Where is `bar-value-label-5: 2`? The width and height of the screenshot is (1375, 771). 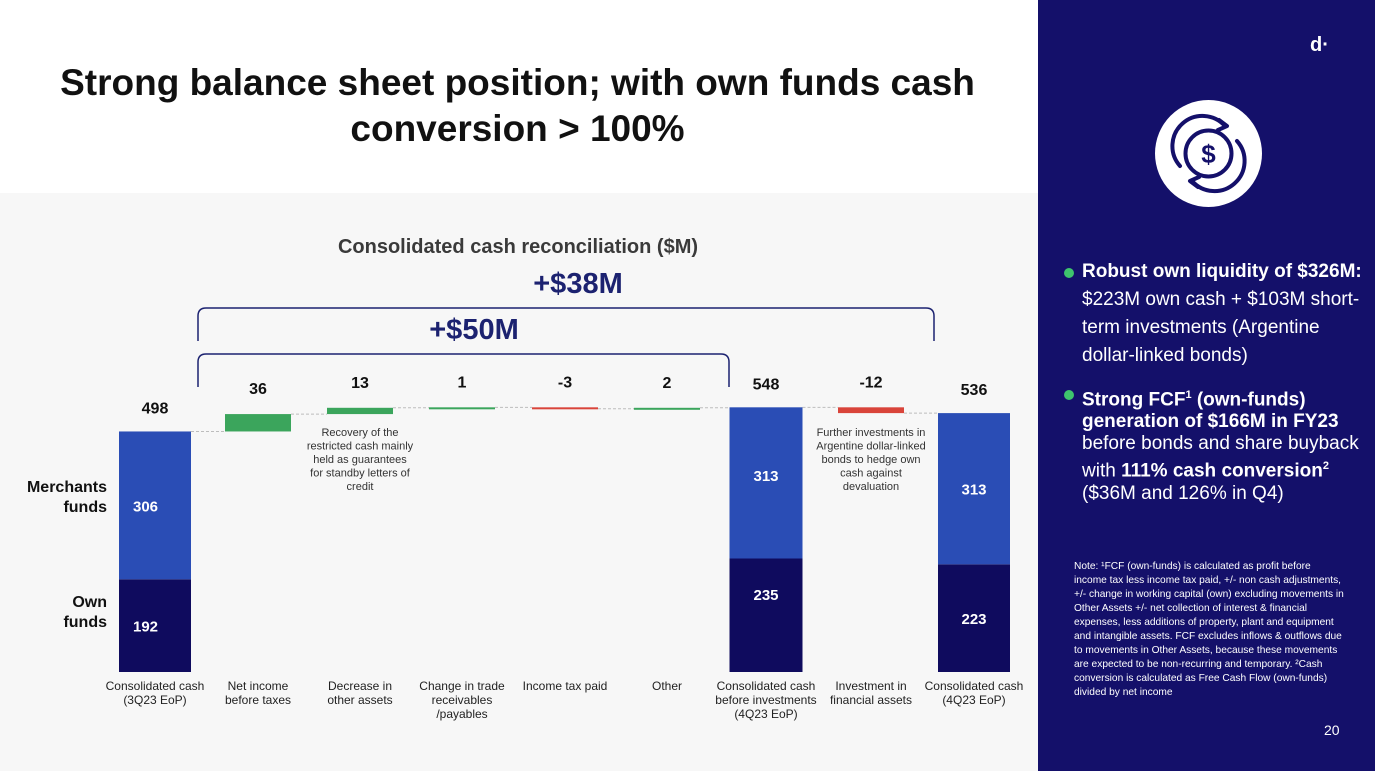 bar-value-label-5: 2 is located at coordinates (667, 383).